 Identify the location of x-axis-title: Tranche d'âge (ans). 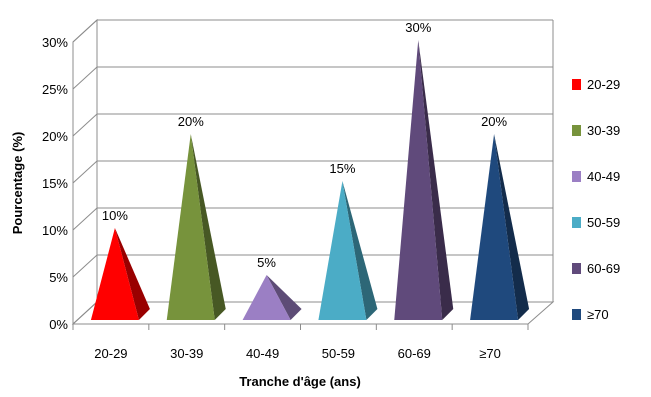
(300, 381).